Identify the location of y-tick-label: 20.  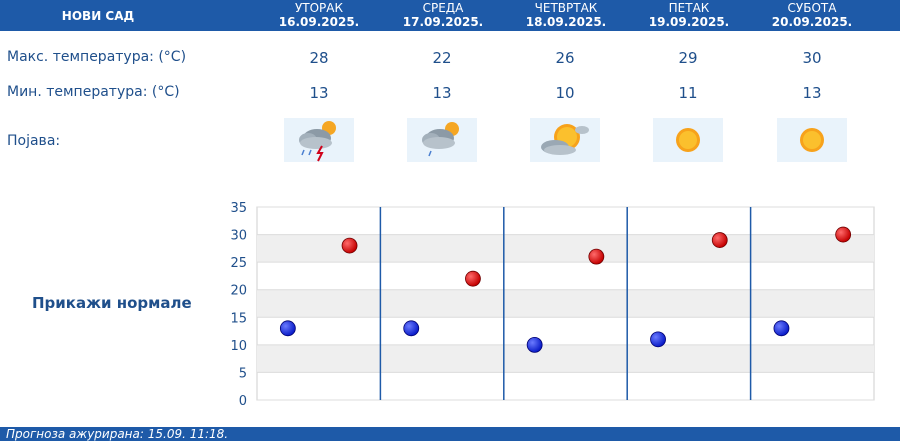
(238, 291).